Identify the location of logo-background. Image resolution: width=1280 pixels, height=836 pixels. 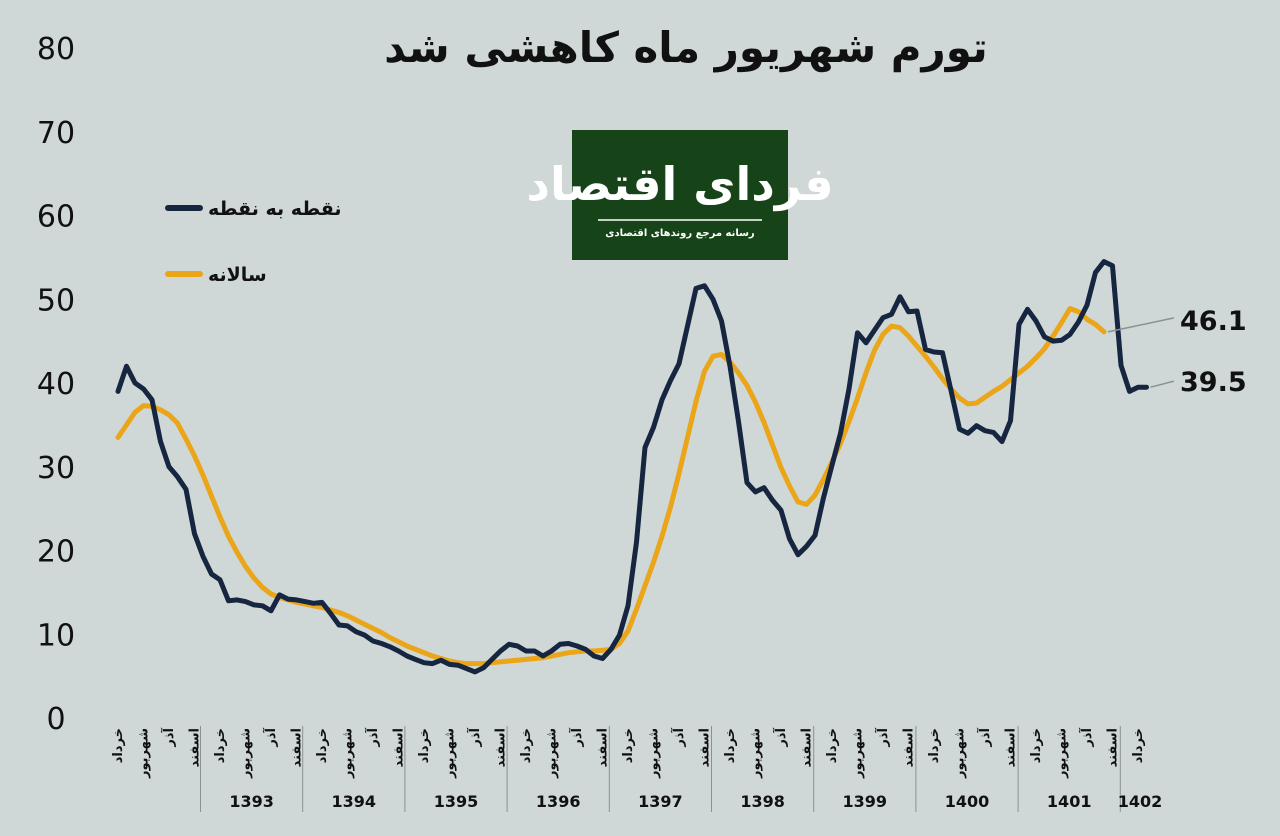
(680, 195).